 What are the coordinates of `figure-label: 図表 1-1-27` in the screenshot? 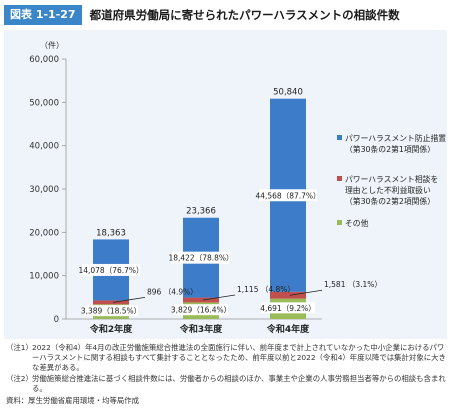 It's located at (43, 15).